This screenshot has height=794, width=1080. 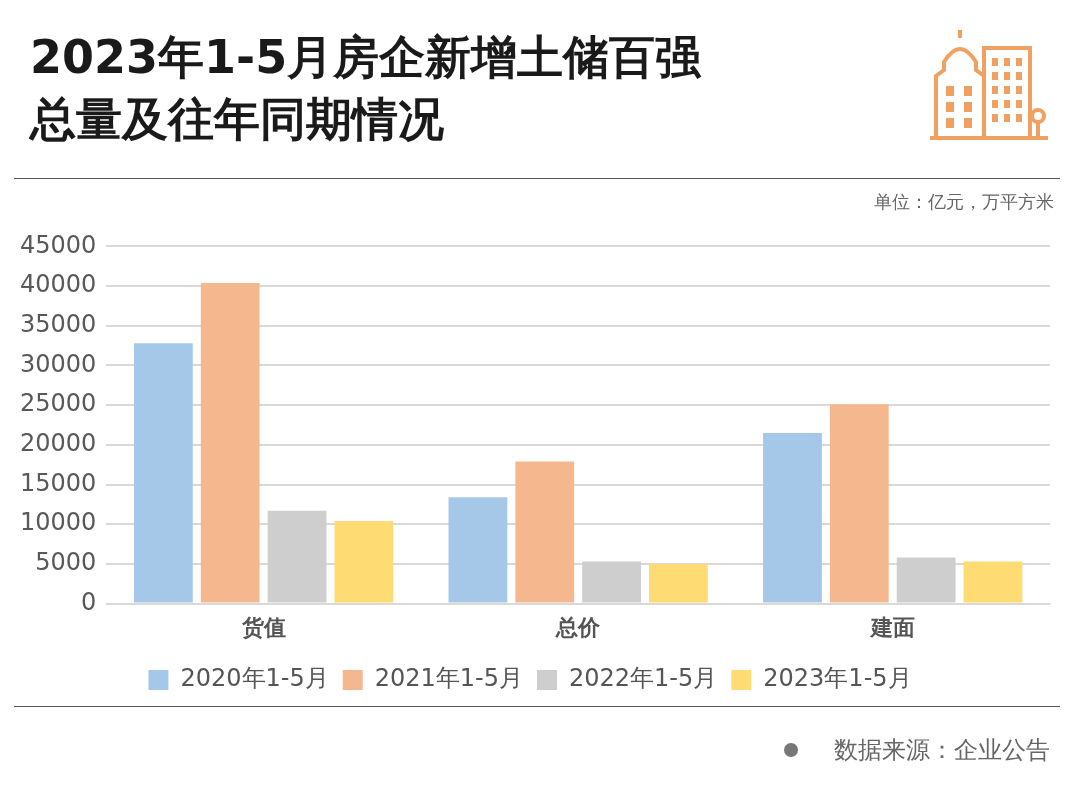 I want to click on y-tick-label: 40000, so click(x=58, y=284).